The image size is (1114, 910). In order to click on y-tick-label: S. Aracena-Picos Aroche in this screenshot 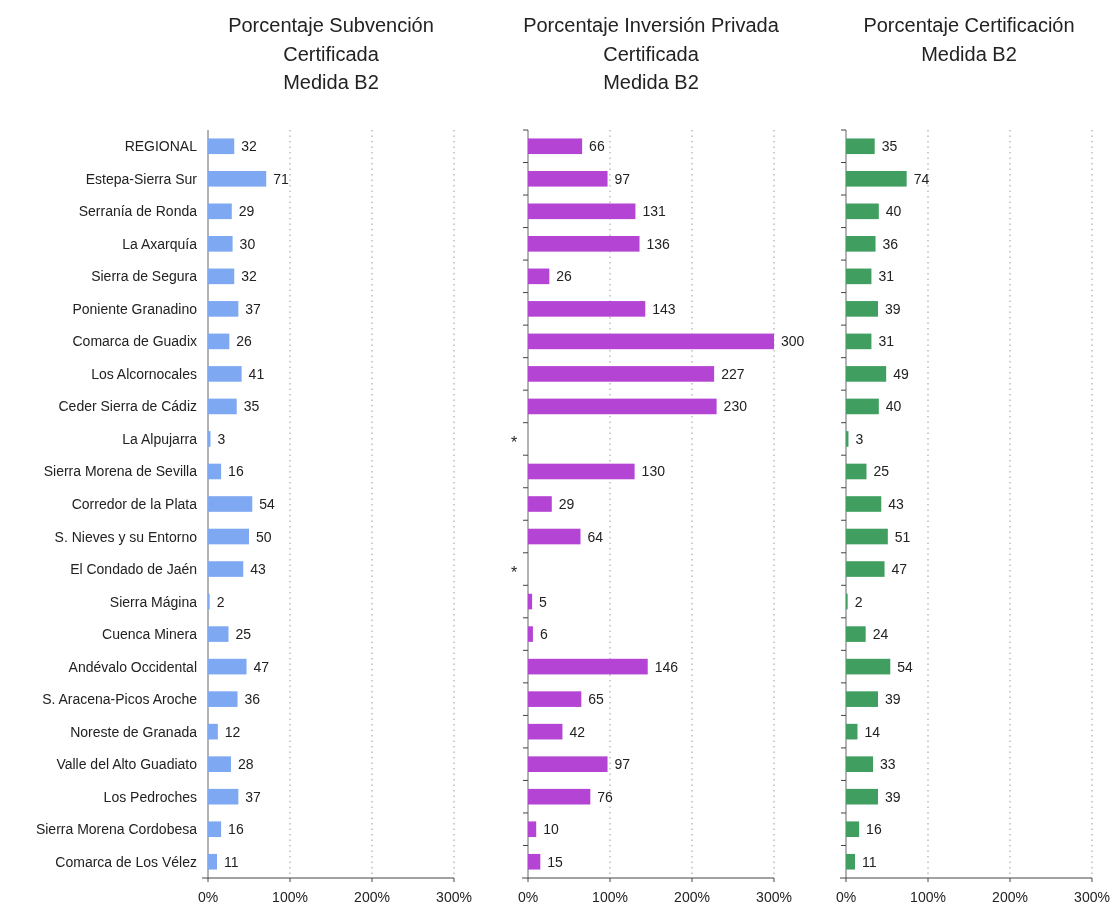, I will do `click(120, 699)`.